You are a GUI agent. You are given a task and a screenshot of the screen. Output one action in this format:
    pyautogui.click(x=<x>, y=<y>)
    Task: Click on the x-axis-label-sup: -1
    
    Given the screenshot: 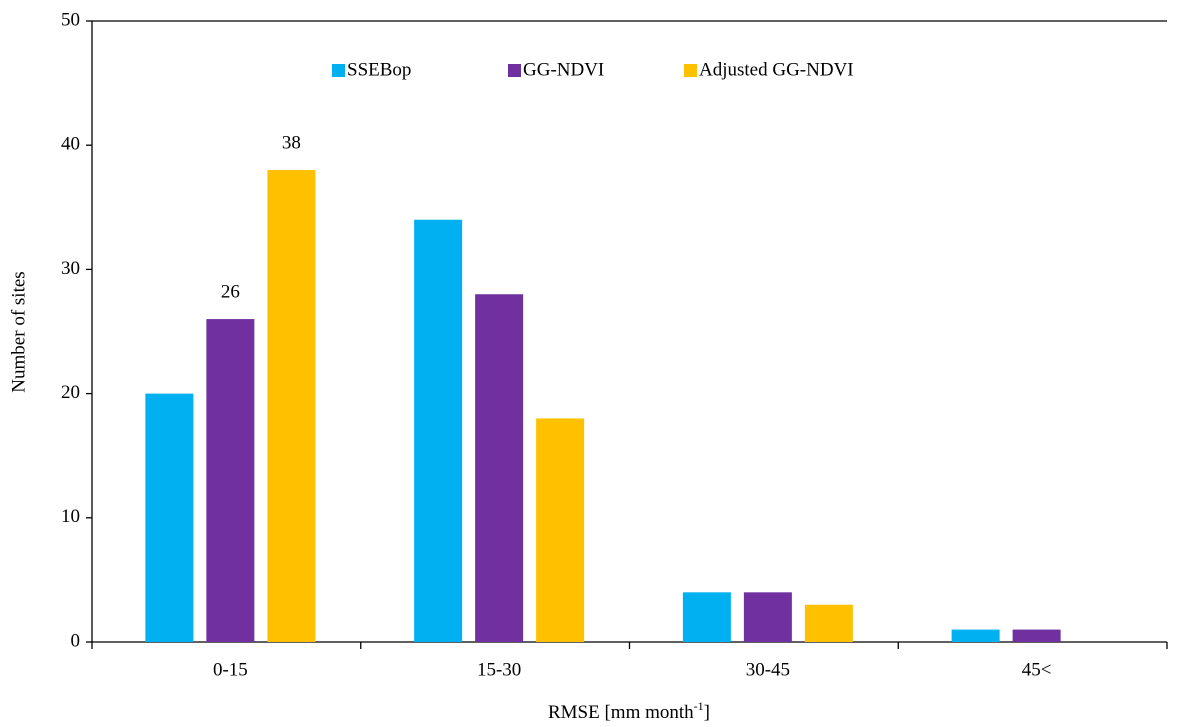 What is the action you would take?
    pyautogui.click(x=699, y=706)
    